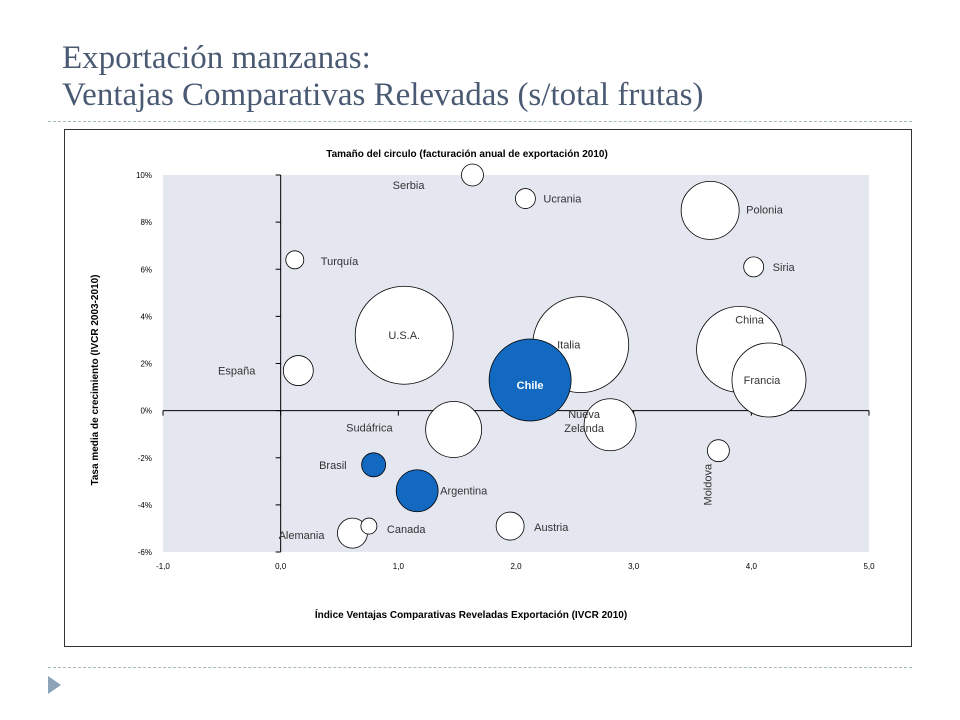 The height and width of the screenshot is (720, 960). I want to click on bubble-argentina, so click(417, 491).